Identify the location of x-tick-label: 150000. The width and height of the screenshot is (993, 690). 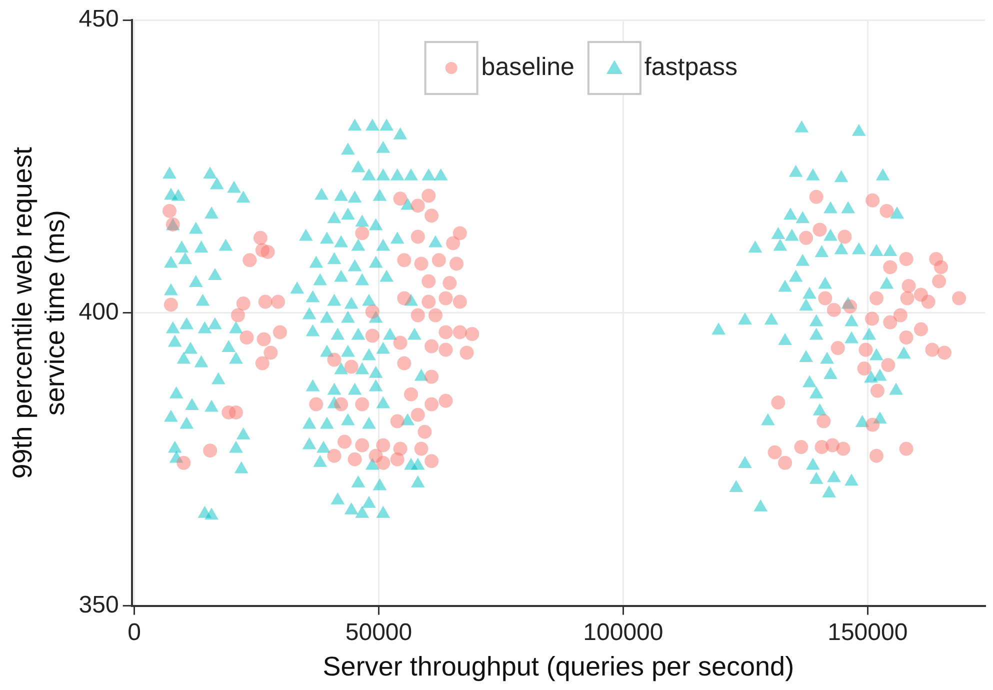
(868, 632).